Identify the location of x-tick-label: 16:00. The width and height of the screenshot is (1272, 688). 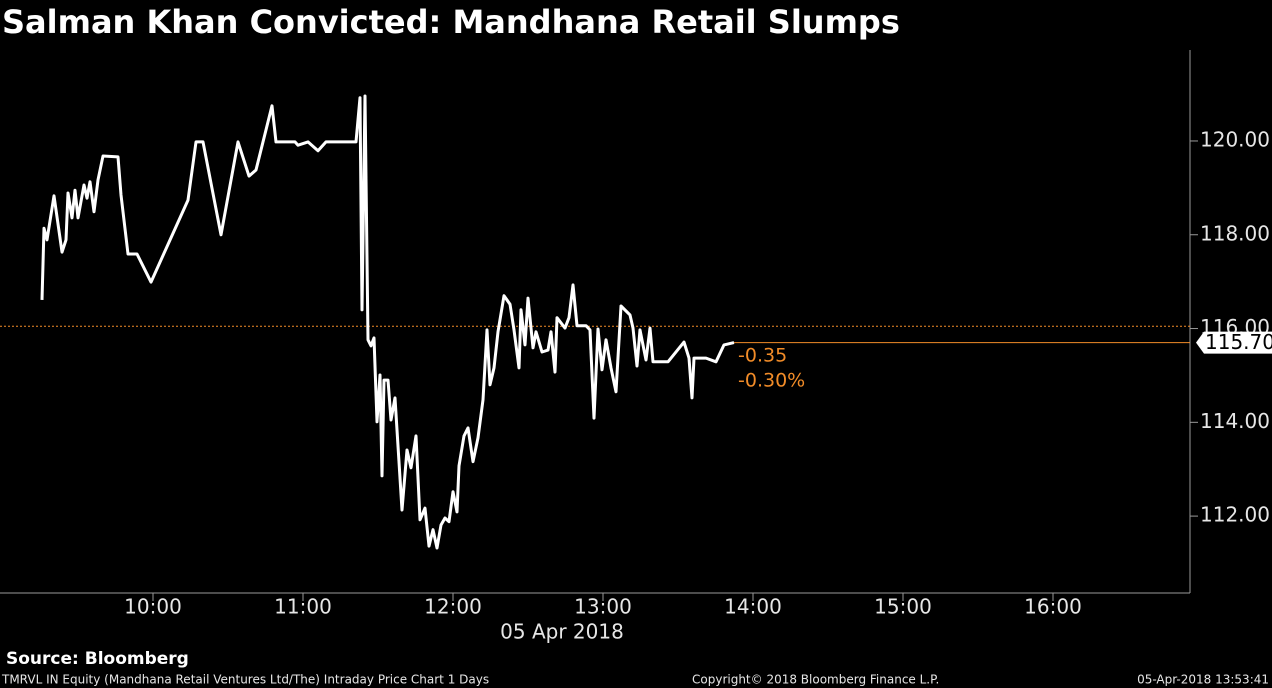
(1053, 607).